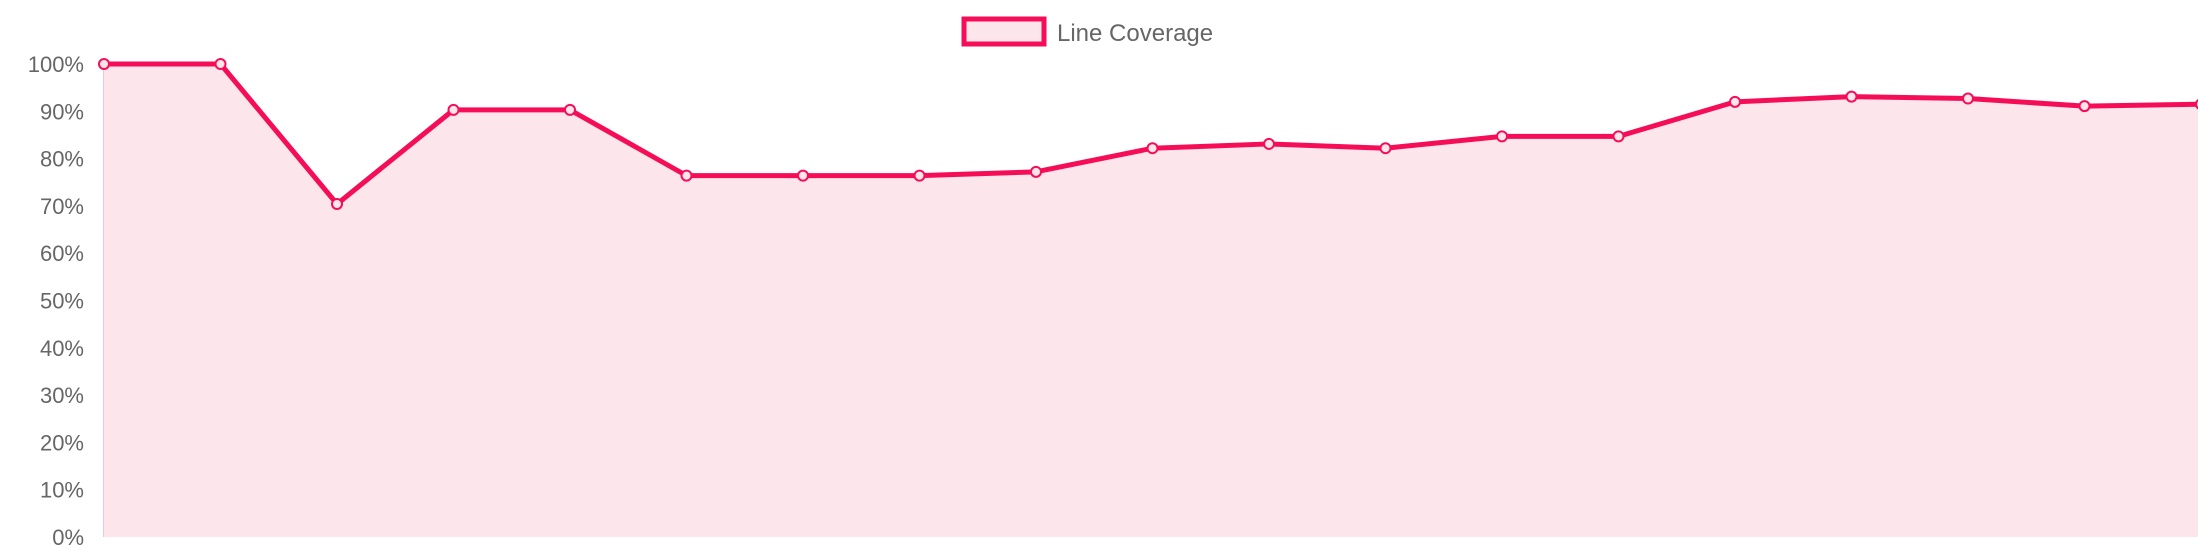 This screenshot has height=548, width=2198. Describe the element at coordinates (62, 206) in the screenshot. I see `y-tick-label: 70%` at that location.